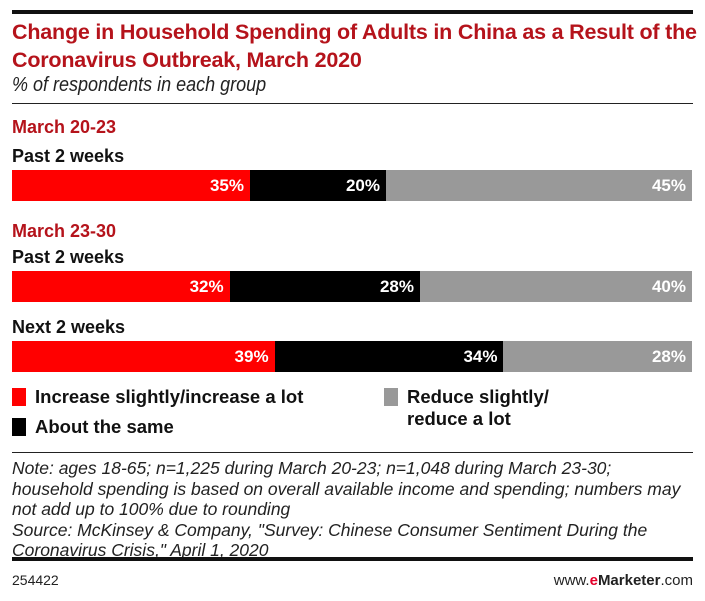 The height and width of the screenshot is (601, 705). What do you see at coordinates (597, 356) in the screenshot?
I see `segment-reduce: 28%` at bounding box center [597, 356].